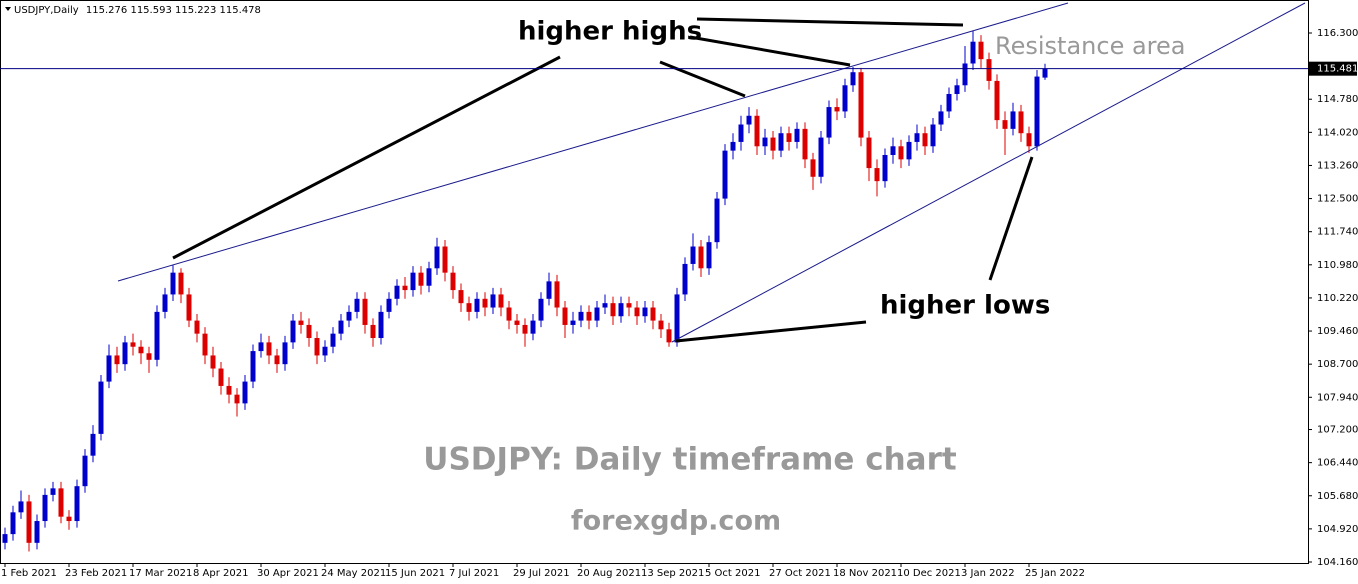 The height and width of the screenshot is (584, 1358). I want to click on y-tick-label: 110.980, so click(1337, 265).